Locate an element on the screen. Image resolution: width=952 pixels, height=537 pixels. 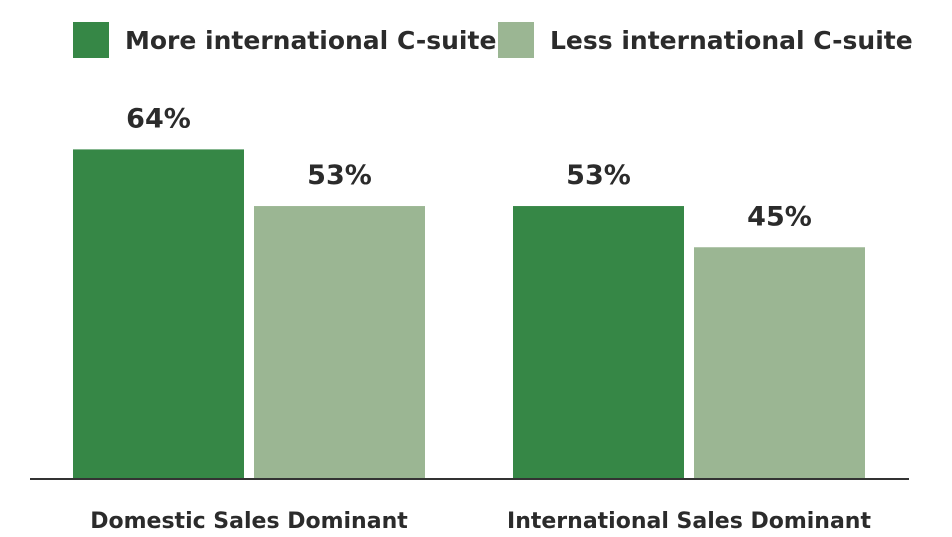
legend-label-less-international: Less international C-suite is located at coordinates (731, 40).